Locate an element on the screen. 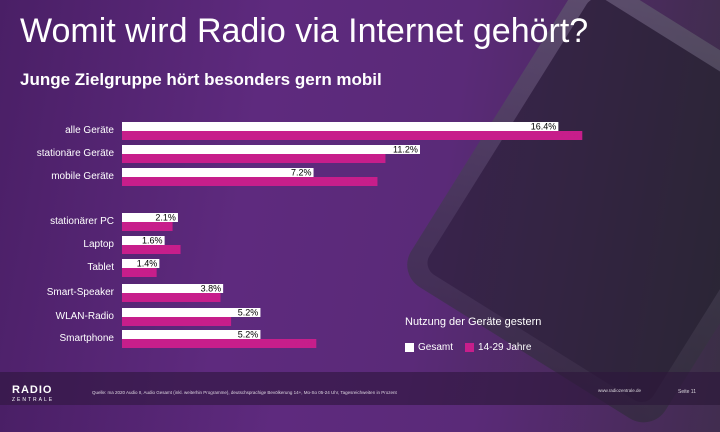 The image size is (720, 432). data-label-14-29: 1.9% is located at coordinates (160, 227).